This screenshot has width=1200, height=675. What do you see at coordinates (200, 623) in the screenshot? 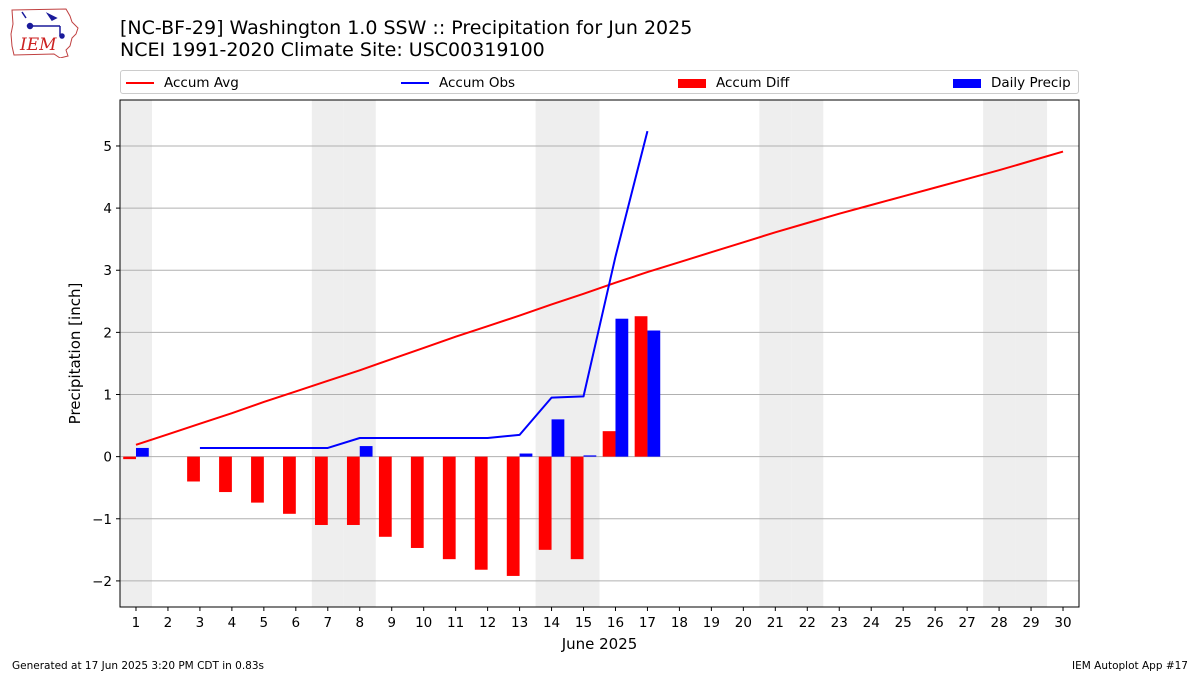
I see `x-tick-label-3: 3` at bounding box center [200, 623].